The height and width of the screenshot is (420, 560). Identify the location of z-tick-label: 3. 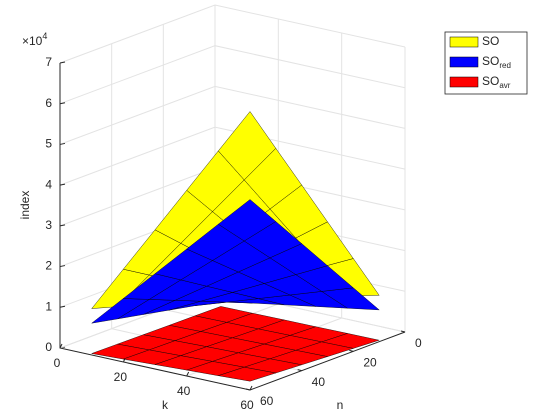
(48, 225).